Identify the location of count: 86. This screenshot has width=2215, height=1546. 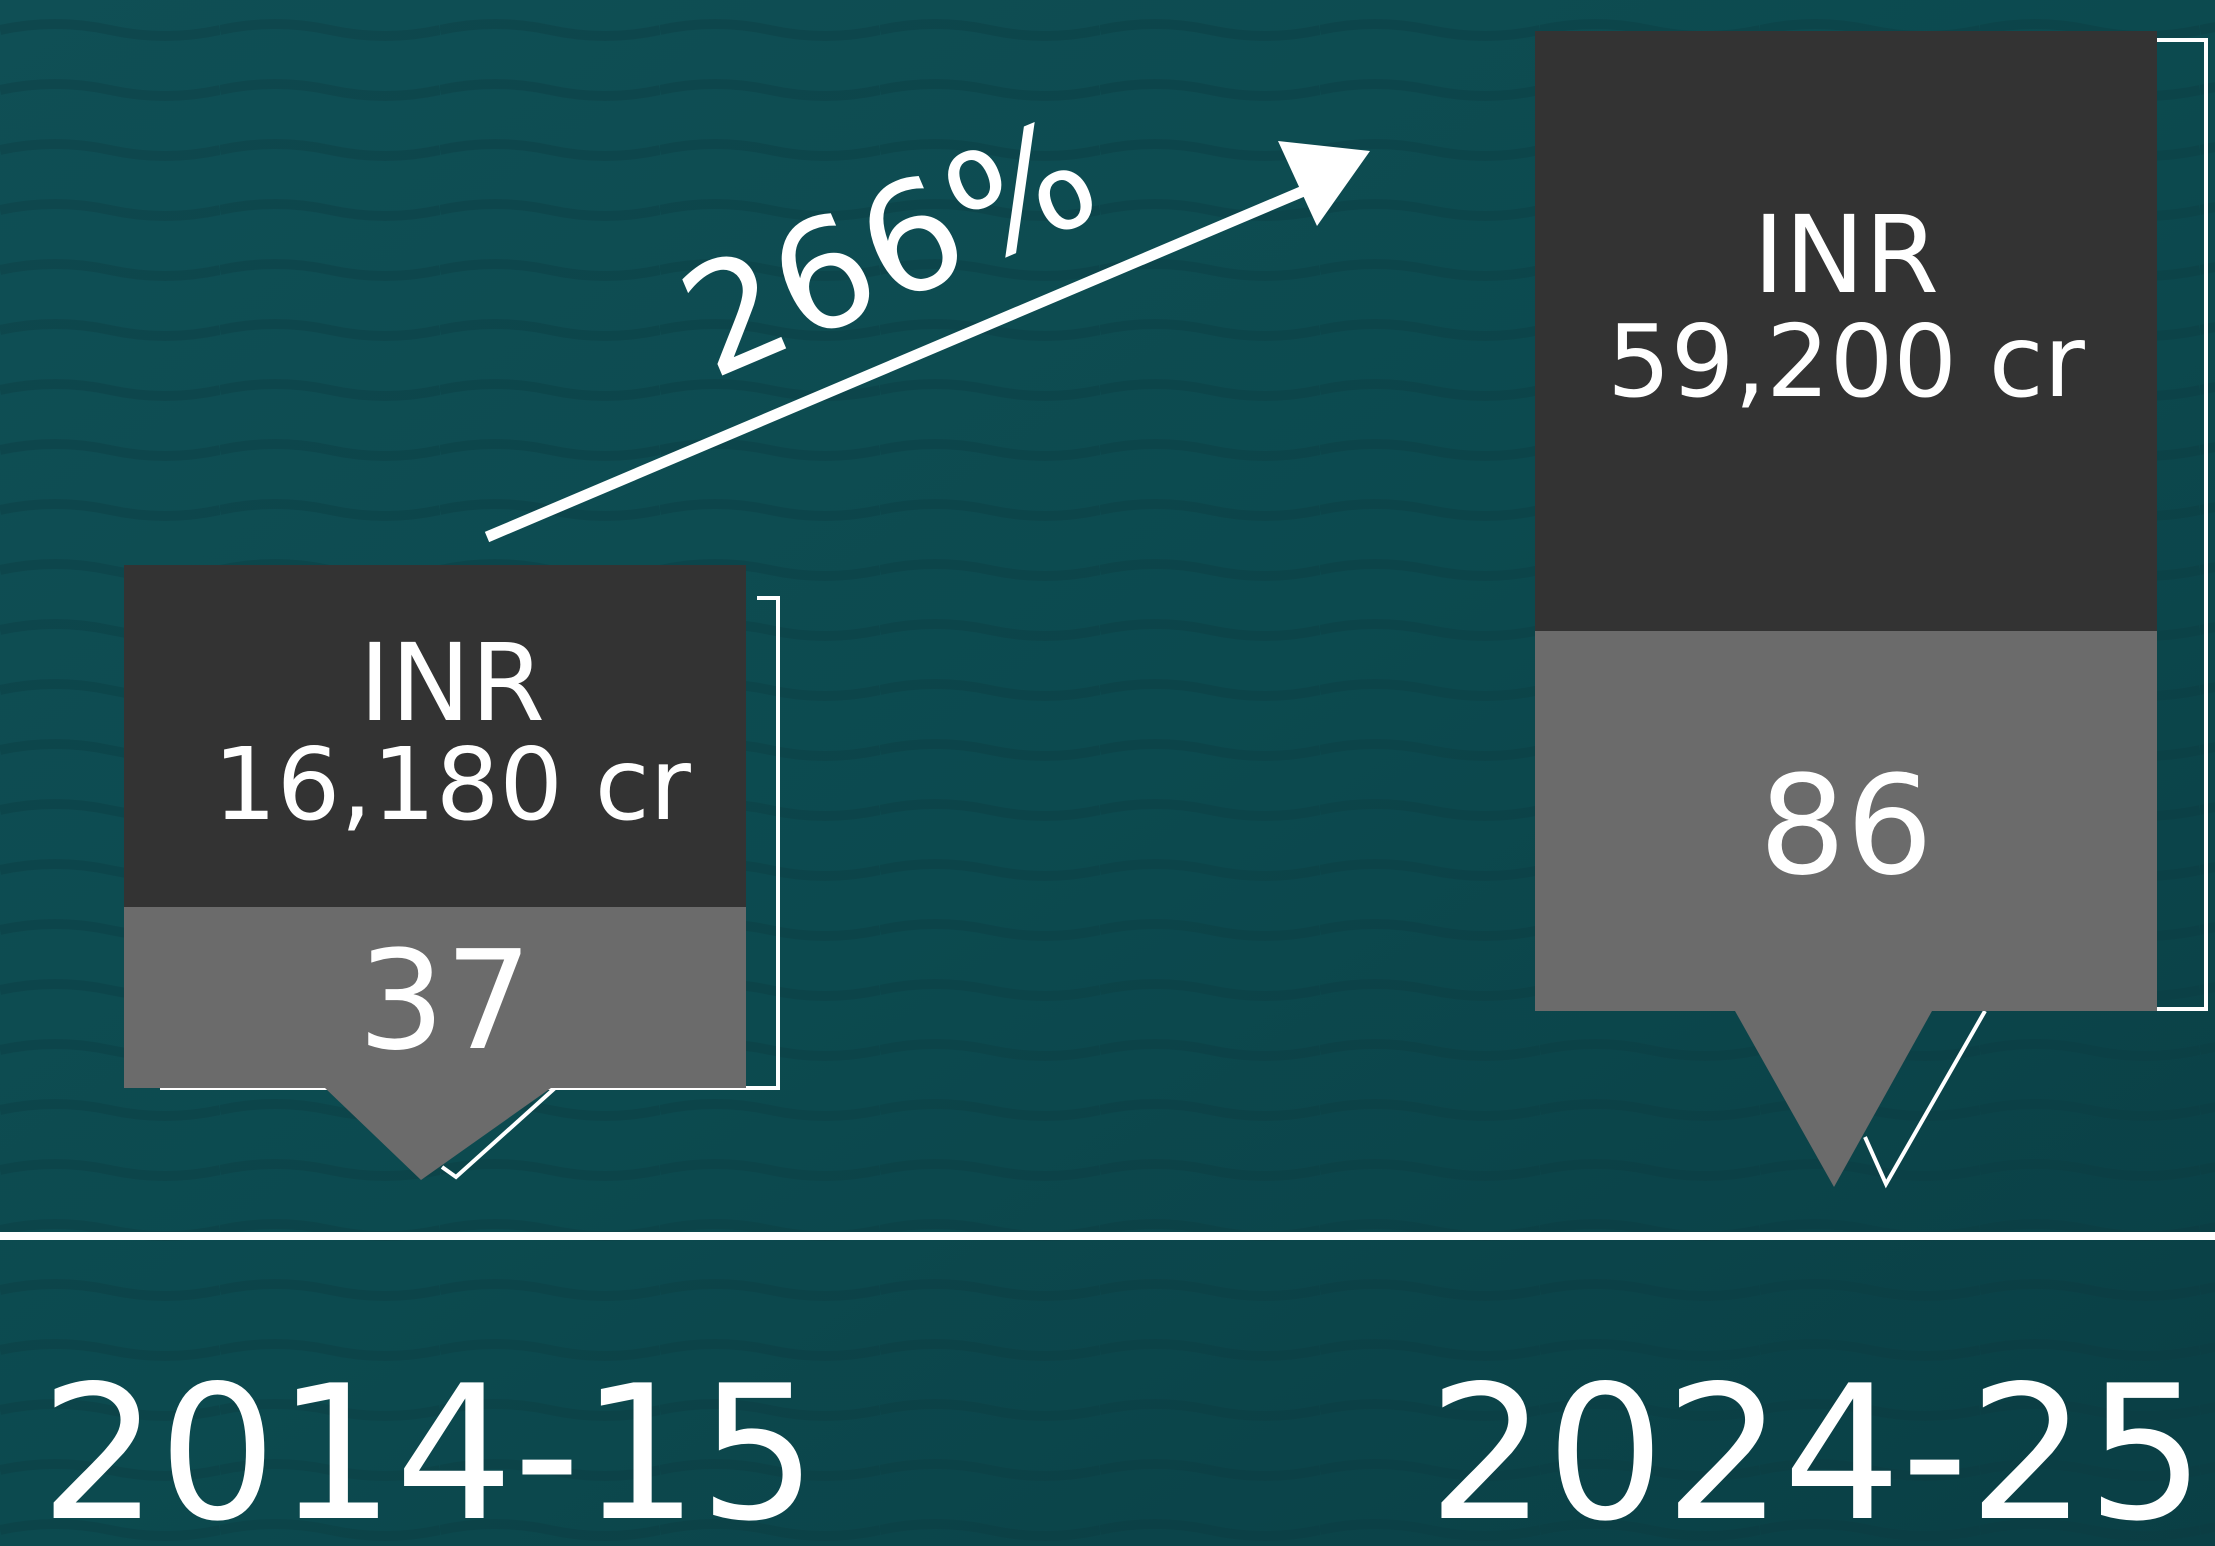
(1846, 826).